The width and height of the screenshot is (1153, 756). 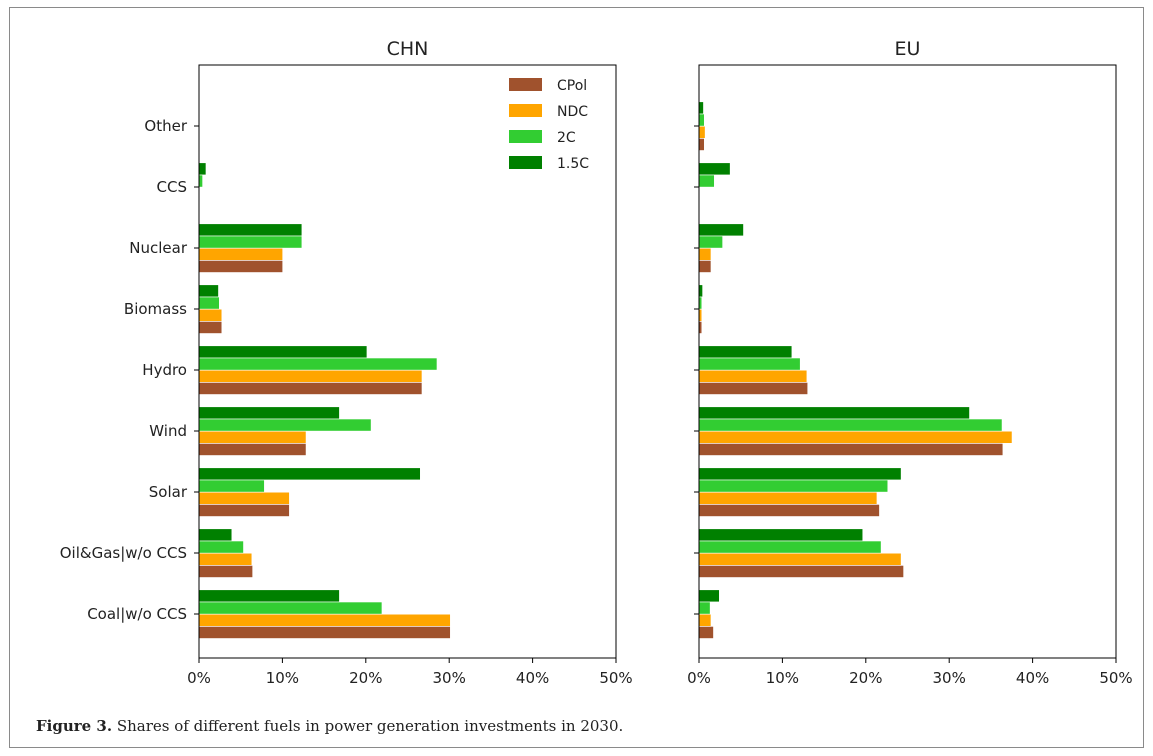 I want to click on chn-bar-oil-gas-w-o-ccs-2c, so click(x=221, y=547).